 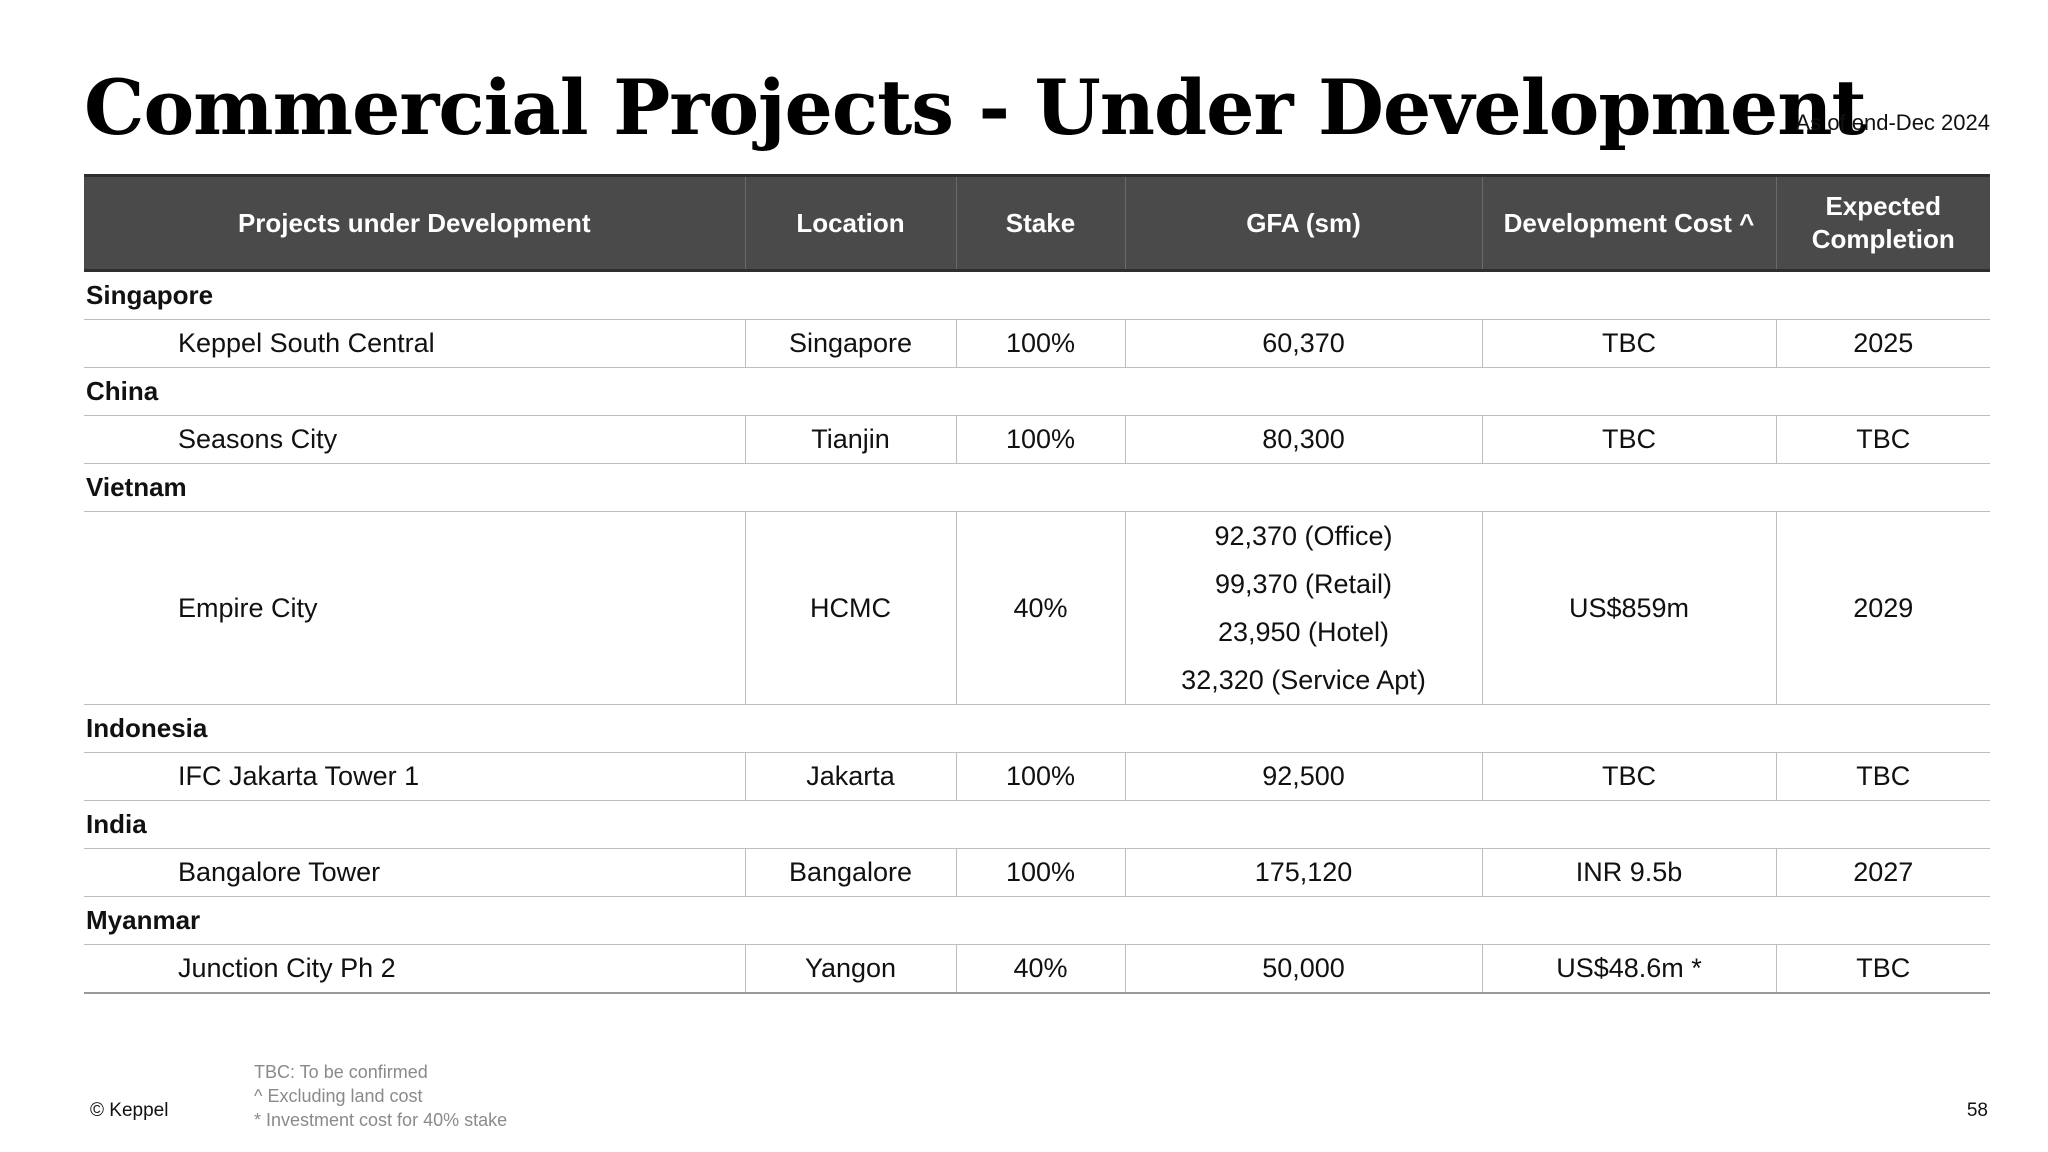 What do you see at coordinates (850, 223) in the screenshot?
I see `column-header-location: Location` at bounding box center [850, 223].